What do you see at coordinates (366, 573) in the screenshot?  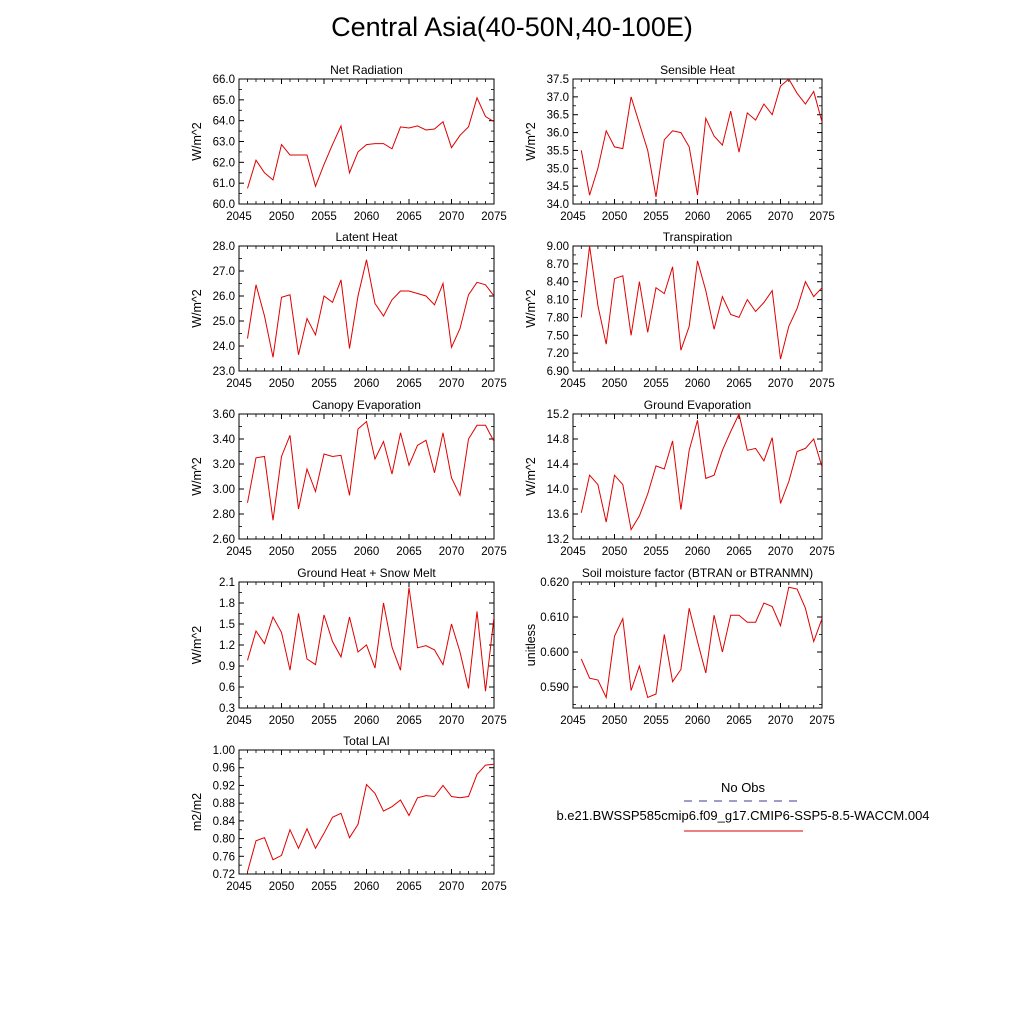 I see `panel-title: Ground Heat + Snow Melt` at bounding box center [366, 573].